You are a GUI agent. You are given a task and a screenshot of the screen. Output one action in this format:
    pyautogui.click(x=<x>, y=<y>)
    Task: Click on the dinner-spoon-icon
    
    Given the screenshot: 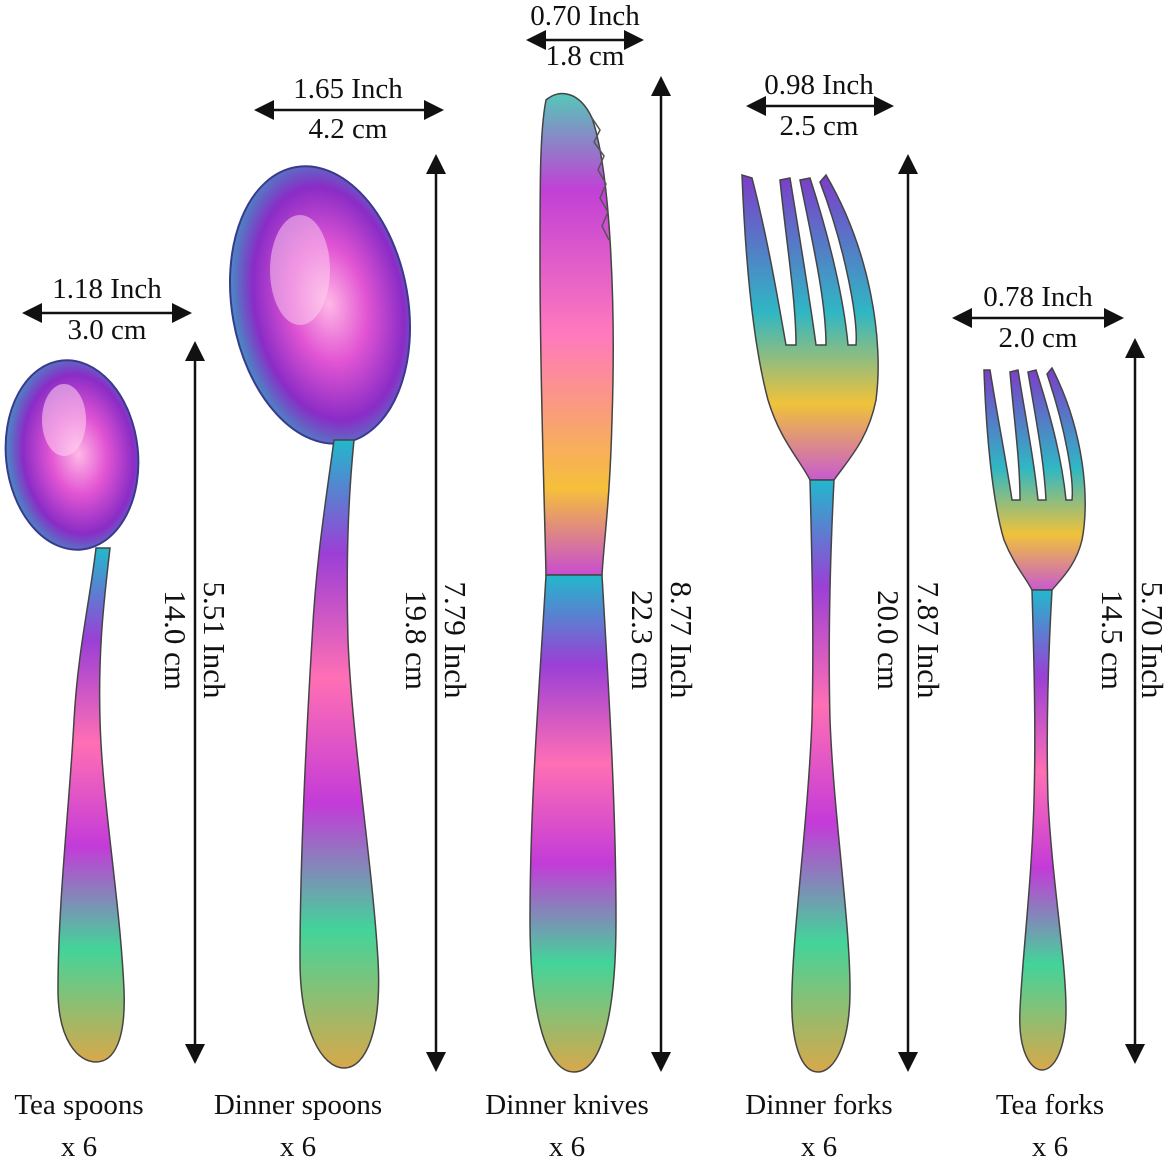 What is the action you would take?
    pyautogui.click(x=320, y=617)
    